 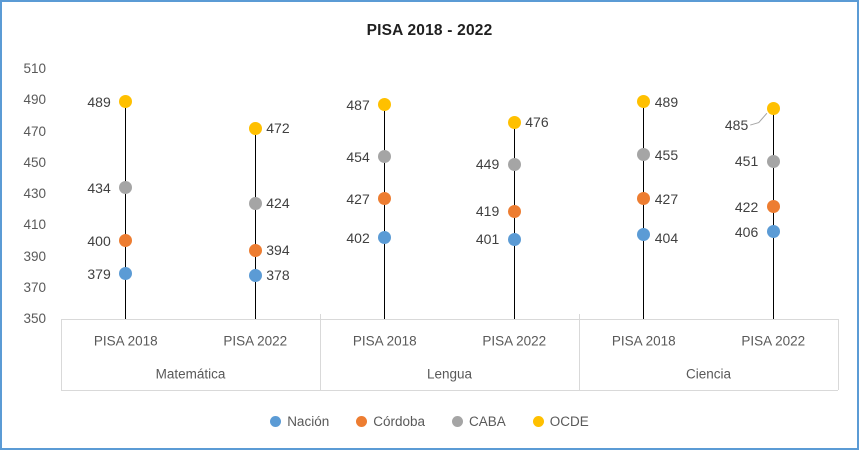 I want to click on chart-title: PISA 2018 - 2022, so click(x=429, y=30).